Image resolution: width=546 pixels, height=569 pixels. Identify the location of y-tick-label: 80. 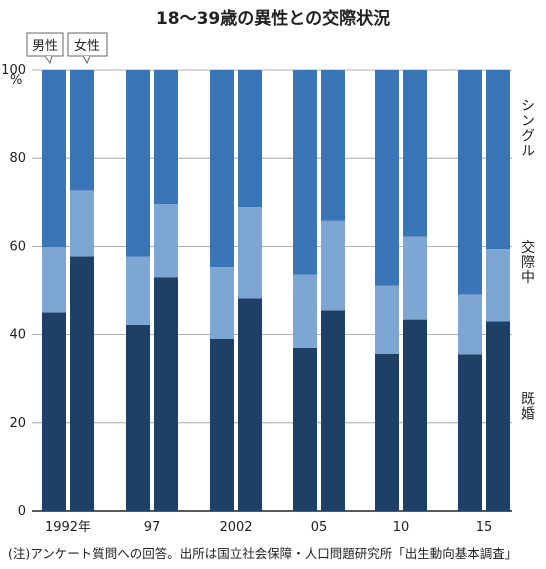
(17, 158).